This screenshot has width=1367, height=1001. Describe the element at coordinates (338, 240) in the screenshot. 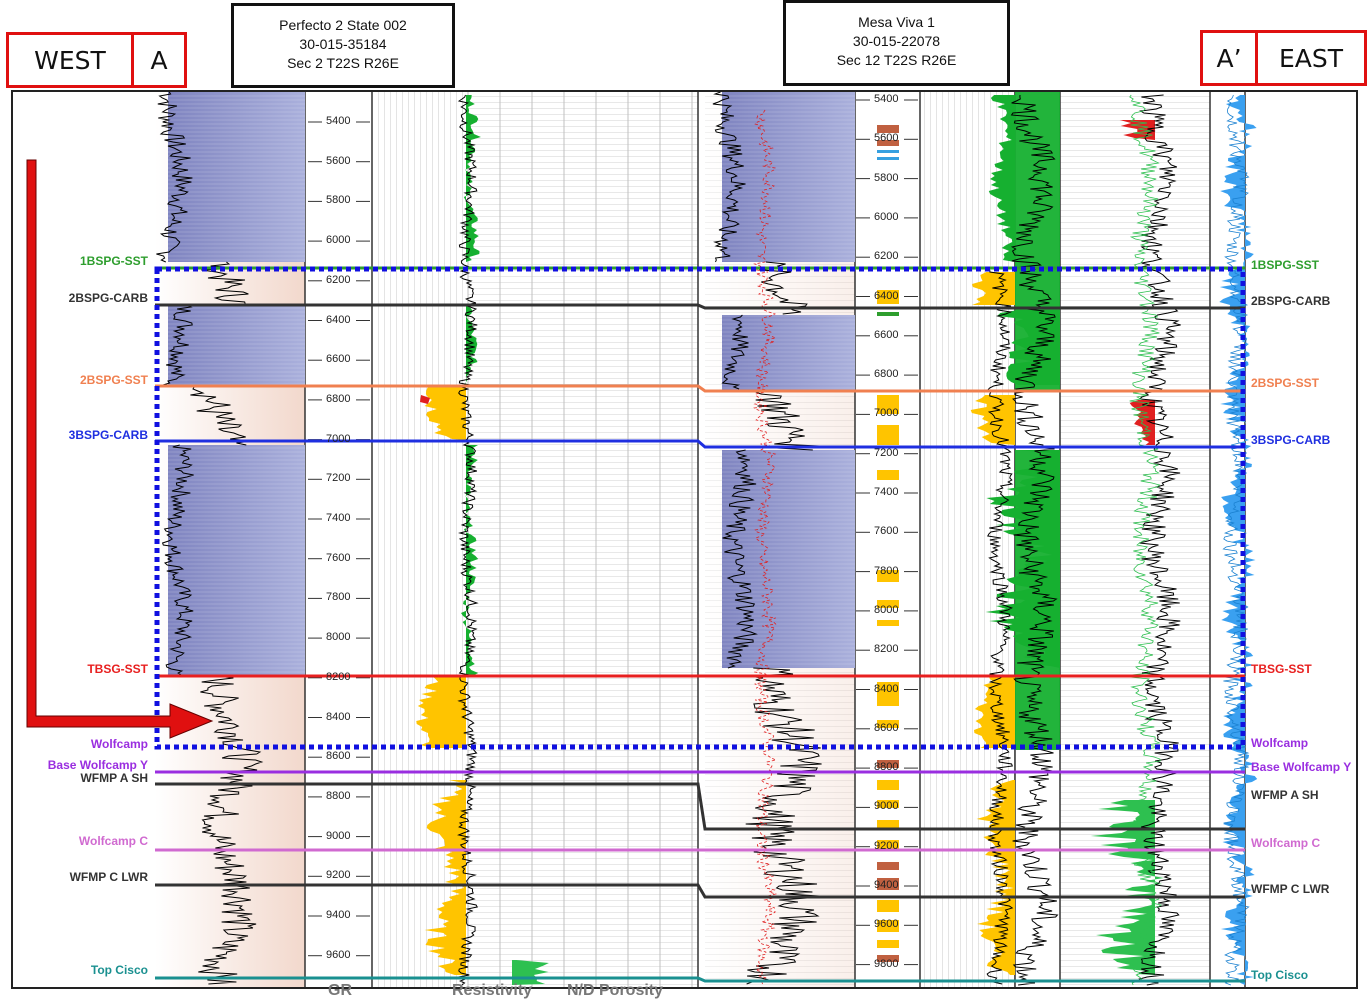

I see `depth-label: 6000` at that location.